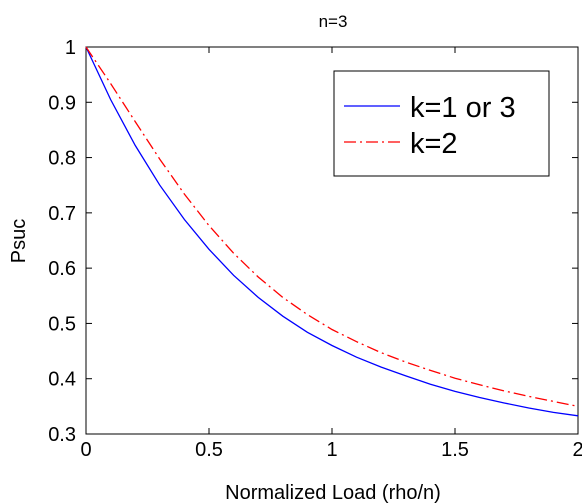 Image resolution: width=582 pixels, height=504 pixels. I want to click on y-tick-label: 1, so click(70, 48).